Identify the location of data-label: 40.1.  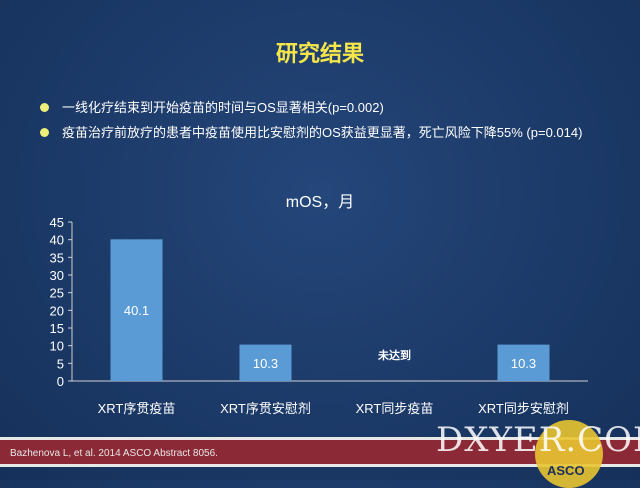
(136, 310).